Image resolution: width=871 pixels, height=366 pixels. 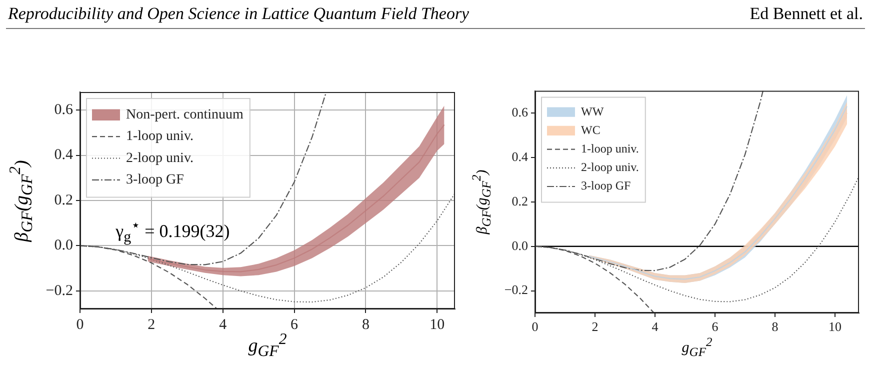 What do you see at coordinates (590, 129) in the screenshot?
I see `legend-label: WC` at bounding box center [590, 129].